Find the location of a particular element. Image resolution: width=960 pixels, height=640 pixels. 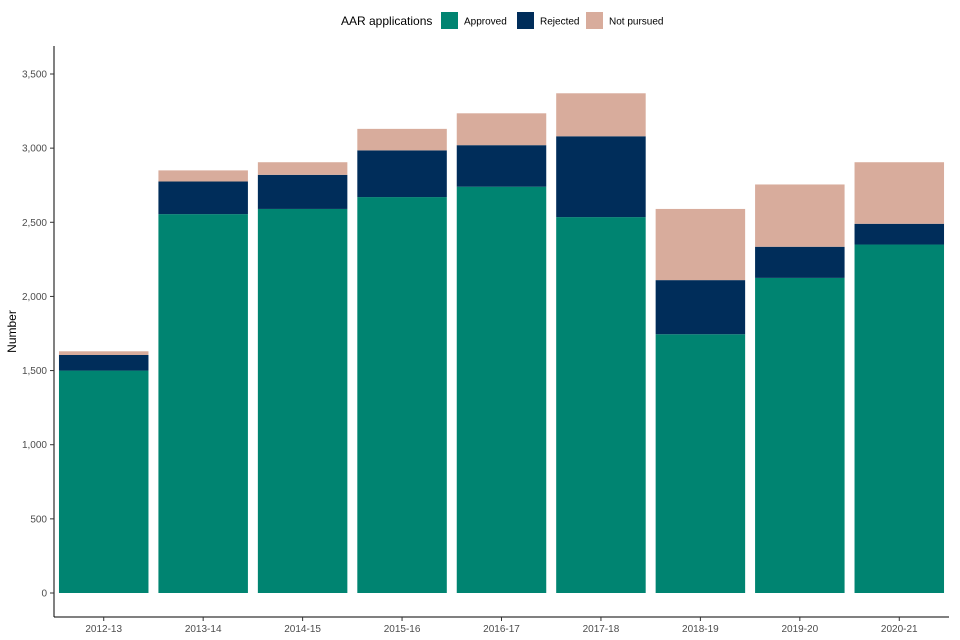

y-tick-label: 1,000 is located at coordinates (34, 445).